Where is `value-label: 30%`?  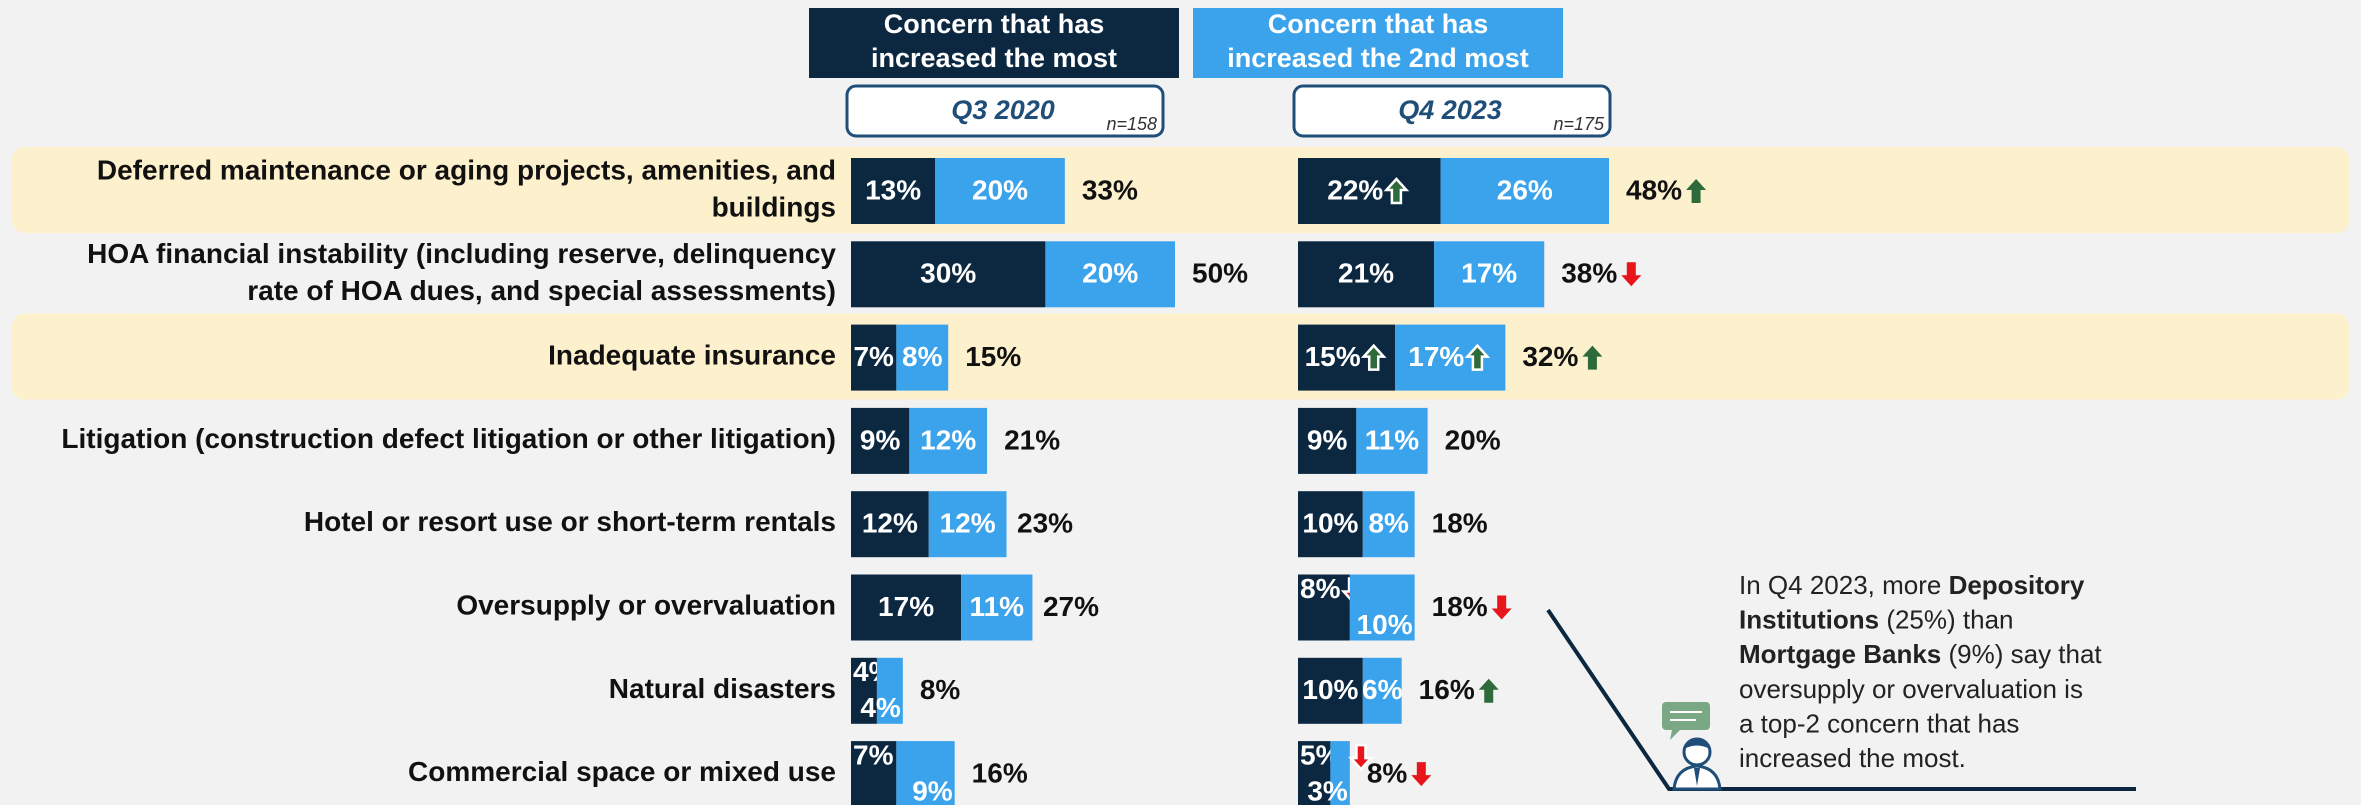
value-label: 30% is located at coordinates (948, 273).